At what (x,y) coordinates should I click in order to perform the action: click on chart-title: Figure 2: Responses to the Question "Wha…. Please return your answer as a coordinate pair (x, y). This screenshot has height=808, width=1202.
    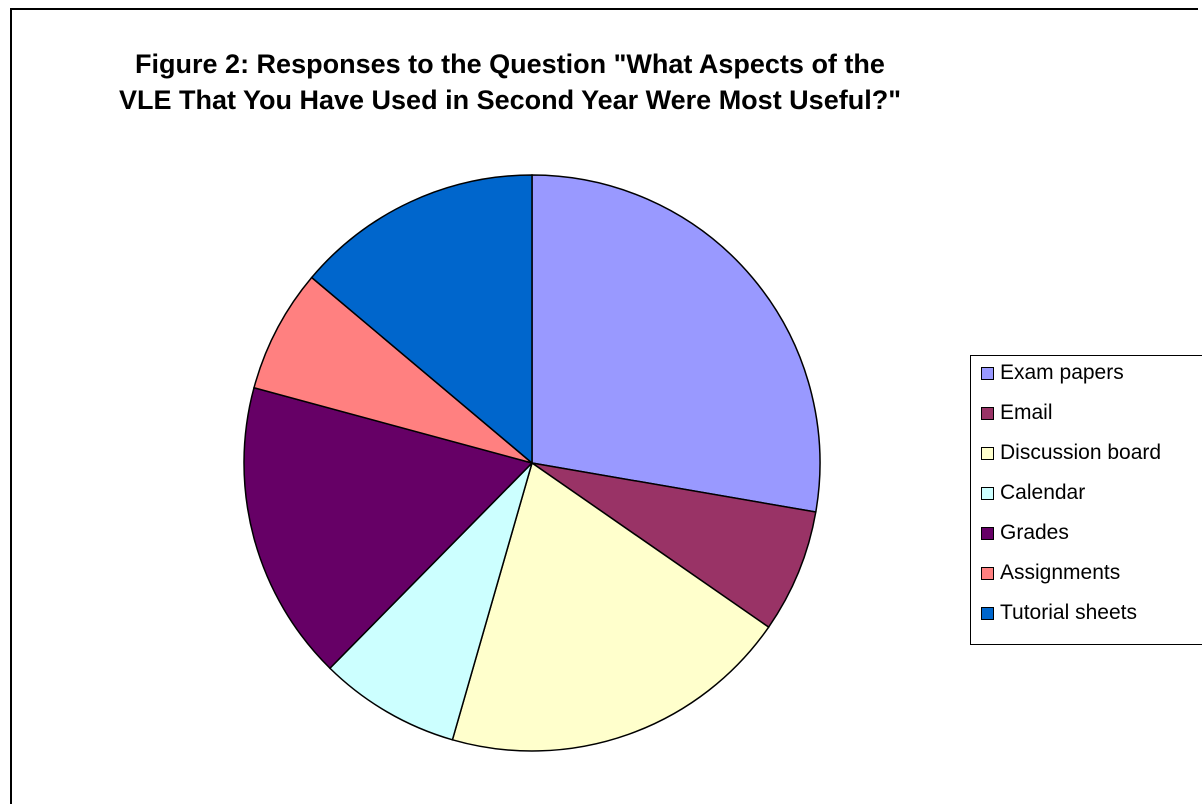
    Looking at the image, I should click on (510, 82).